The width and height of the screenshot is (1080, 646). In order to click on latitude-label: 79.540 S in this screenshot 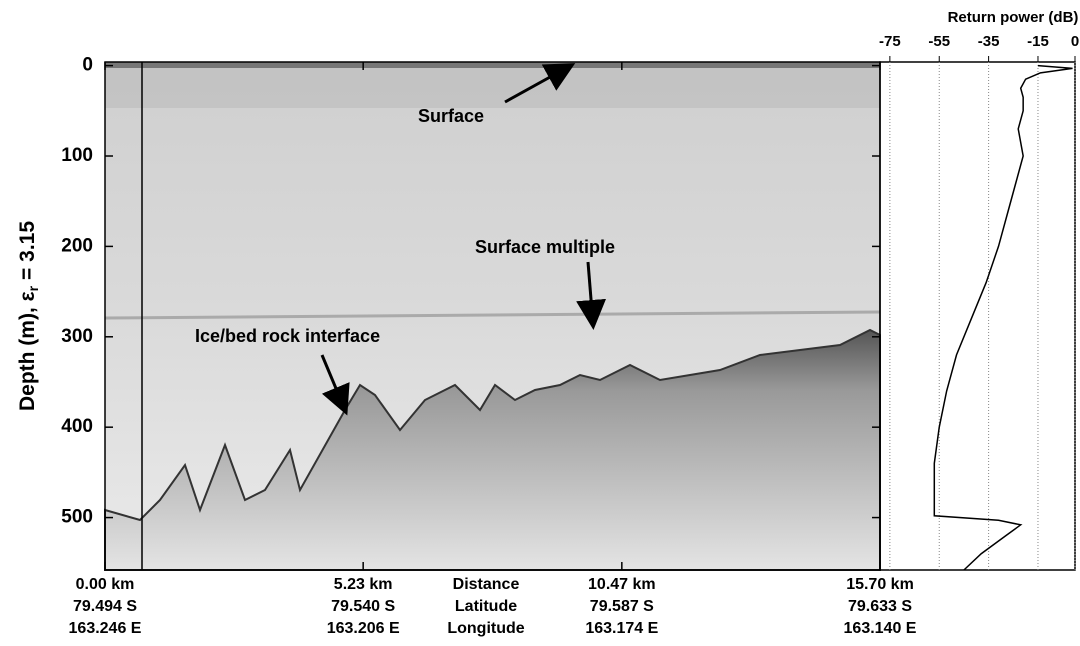, I will do `click(363, 606)`.